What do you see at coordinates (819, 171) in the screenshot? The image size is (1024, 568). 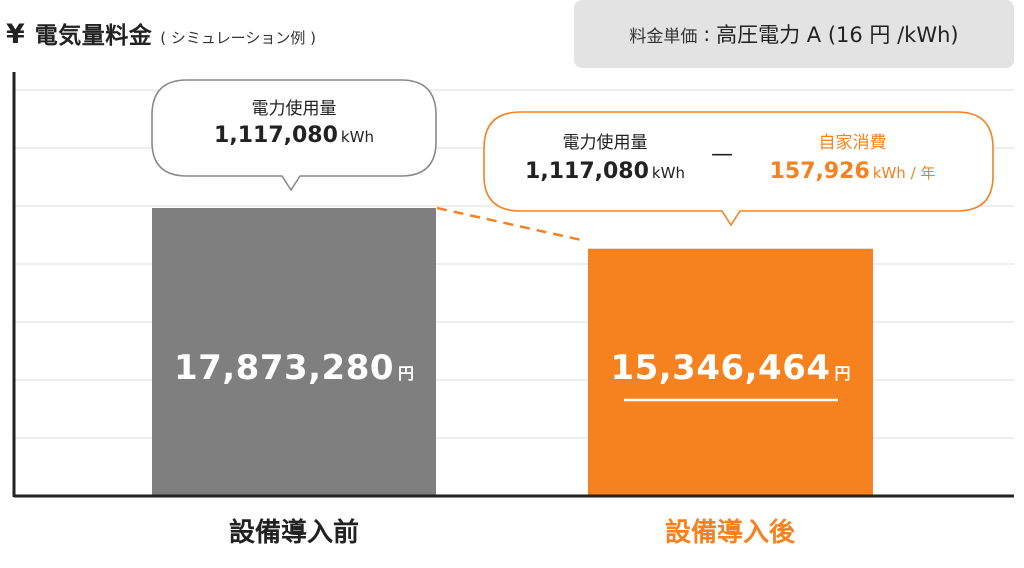 I see `bubble-after-self-value: 157,926` at bounding box center [819, 171].